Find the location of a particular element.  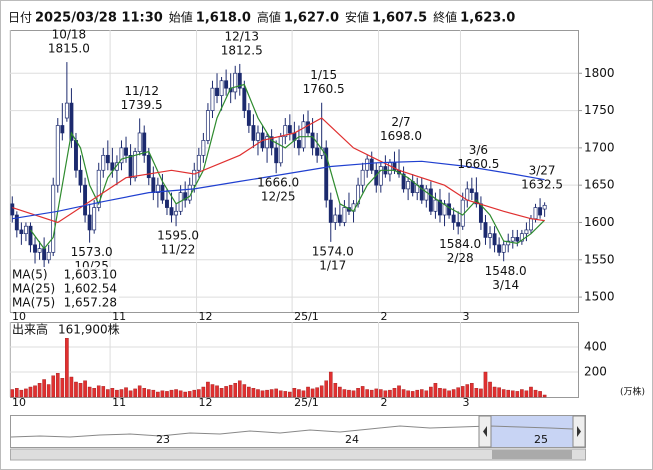

annotation-date: 3/27 is located at coordinates (542, 171).